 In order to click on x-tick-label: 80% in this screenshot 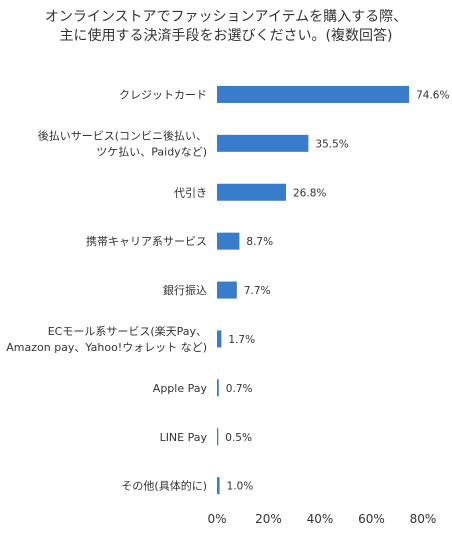, I will do `click(423, 519)`.